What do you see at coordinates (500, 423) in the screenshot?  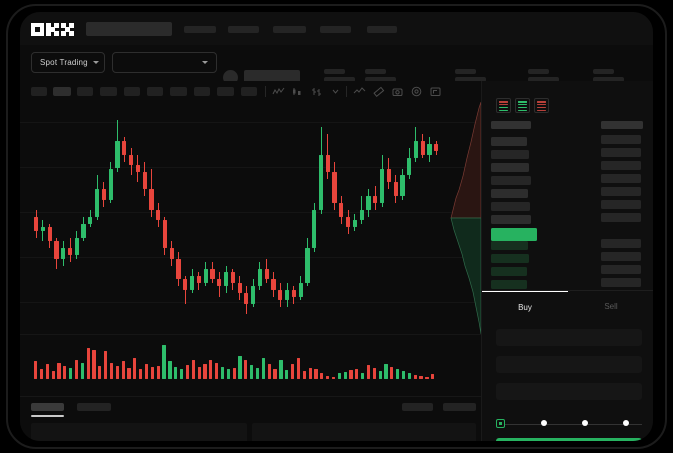 I see `slider-handle` at bounding box center [500, 423].